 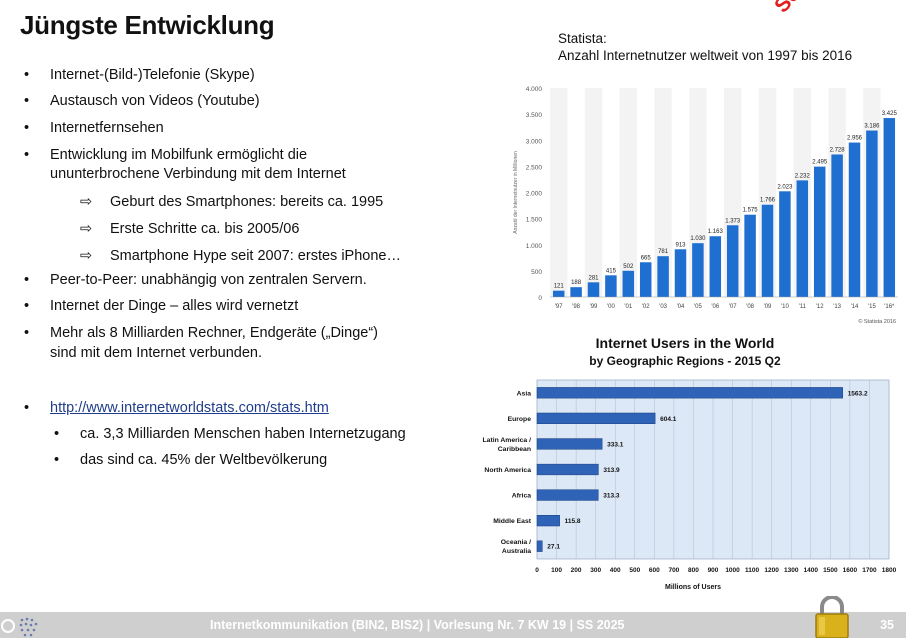 I want to click on x-tick-label: 800, so click(x=693, y=570).